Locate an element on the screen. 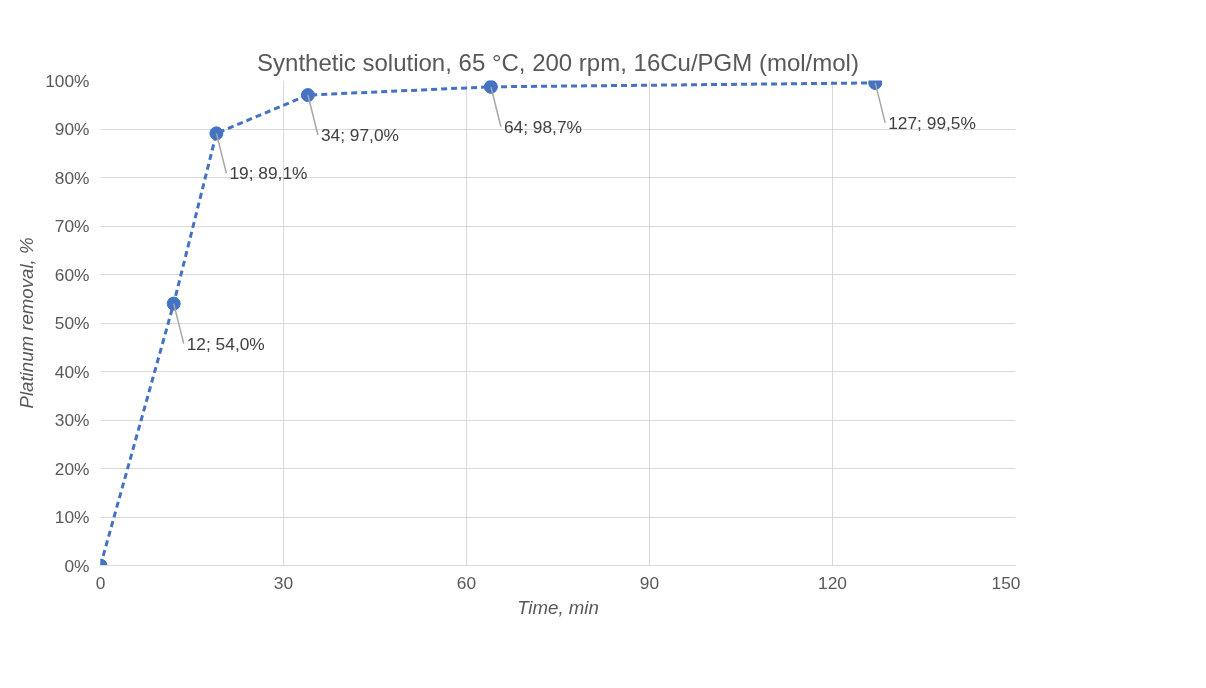  chart-title: Synthetic solution, 65 °C, 200 rpm, 16Cu/PGM (mol/mol) is located at coordinates (558, 62).